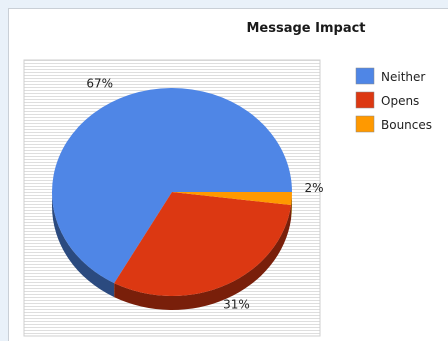 The width and height of the screenshot is (448, 341). I want to click on legend-swatch-opens, so click(365, 100).